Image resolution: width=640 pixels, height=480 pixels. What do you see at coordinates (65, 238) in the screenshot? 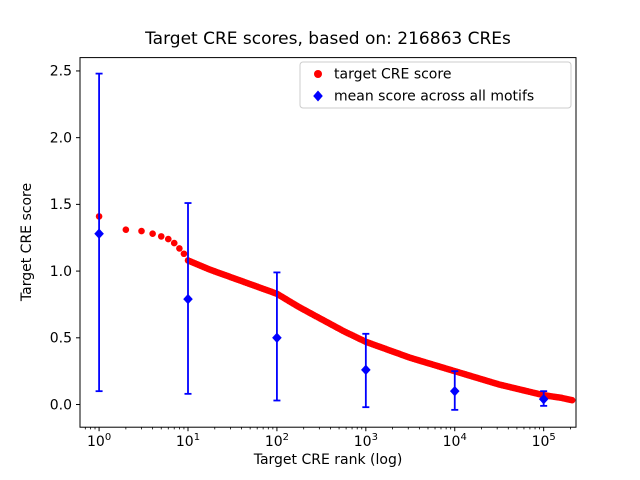
I see `y-axis-ticks: 0.0 0.5 1.0 1.5 2.0 2.5` at bounding box center [65, 238].